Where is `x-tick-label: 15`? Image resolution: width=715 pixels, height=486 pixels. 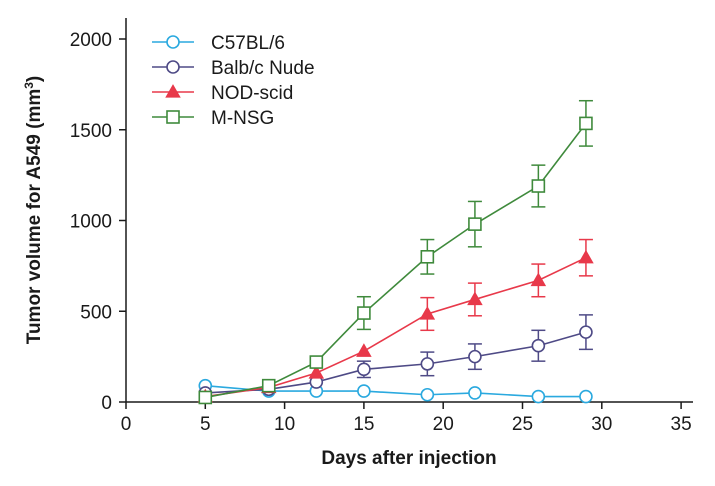 x-tick-label: 15 is located at coordinates (363, 424).